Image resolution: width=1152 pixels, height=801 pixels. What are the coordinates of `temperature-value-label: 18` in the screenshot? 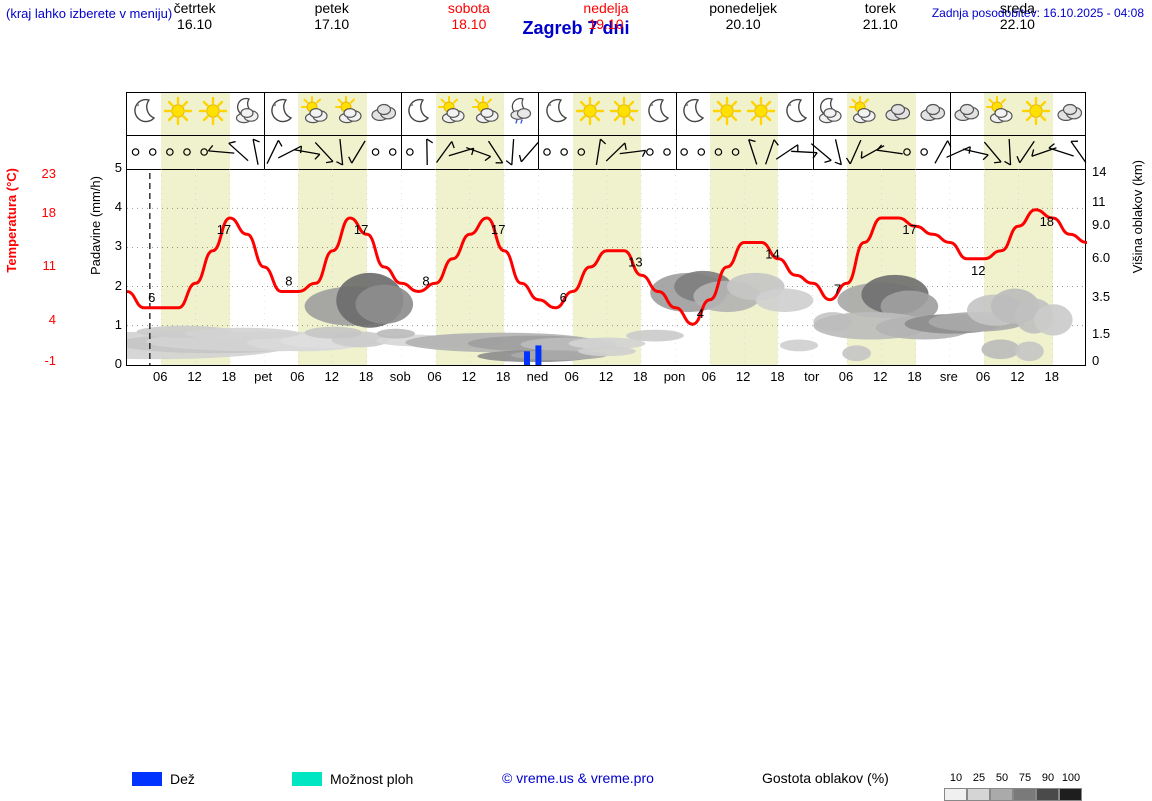 It's located at (1047, 221).